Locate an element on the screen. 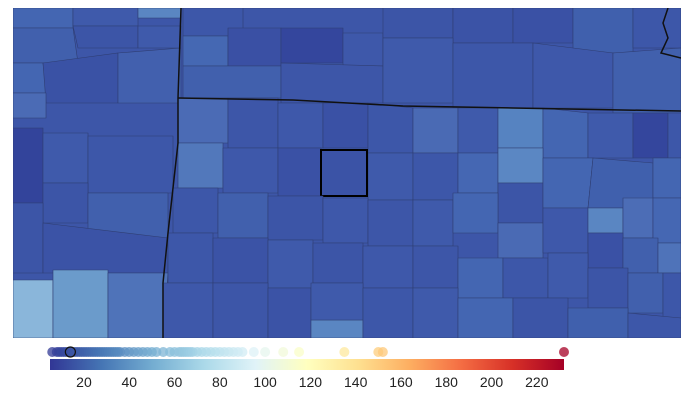 This screenshot has width=681, height=400. legend-tick-label: 120 is located at coordinates (311, 382).